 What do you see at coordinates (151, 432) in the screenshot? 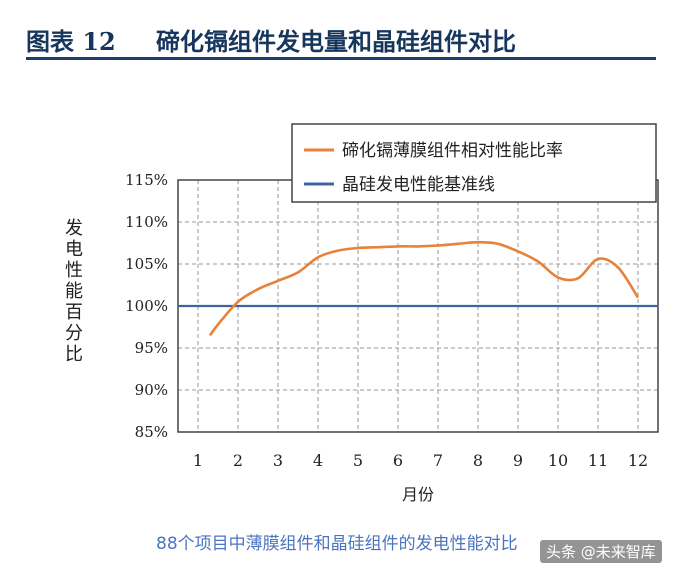
I see `y-tick-label: 85%` at bounding box center [151, 432].